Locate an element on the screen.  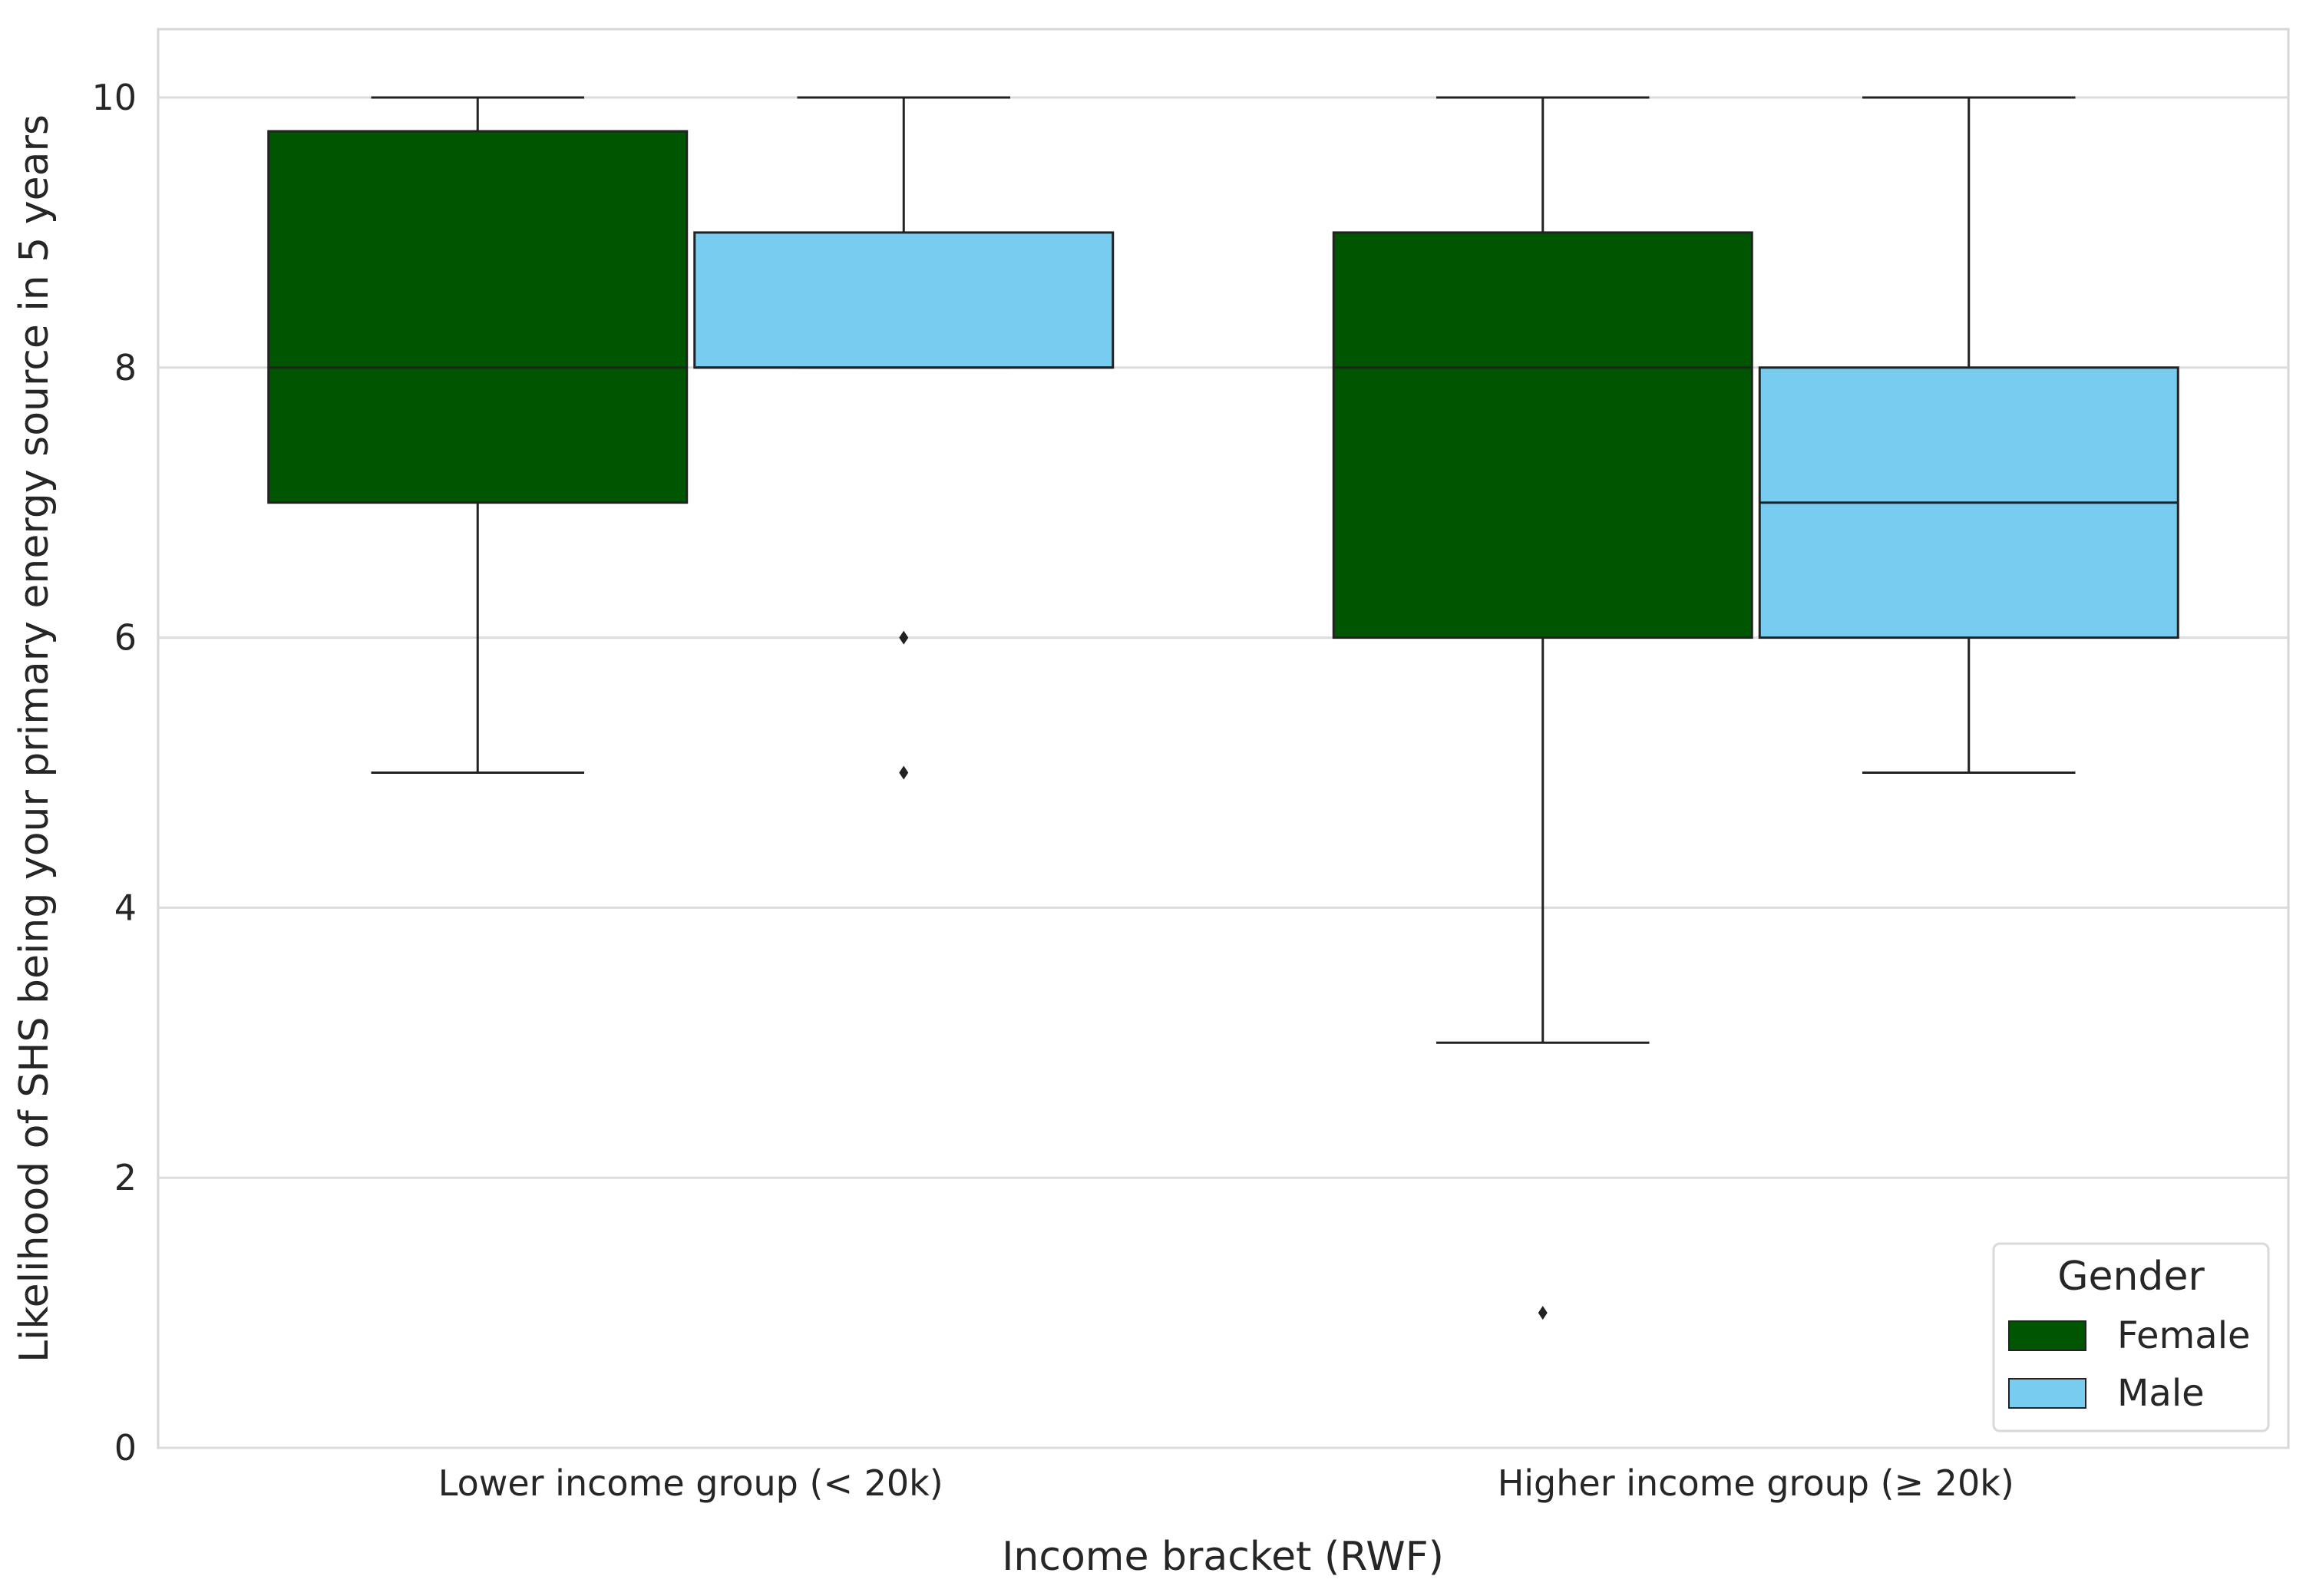
y-tick-label: 4 is located at coordinates (126, 907).